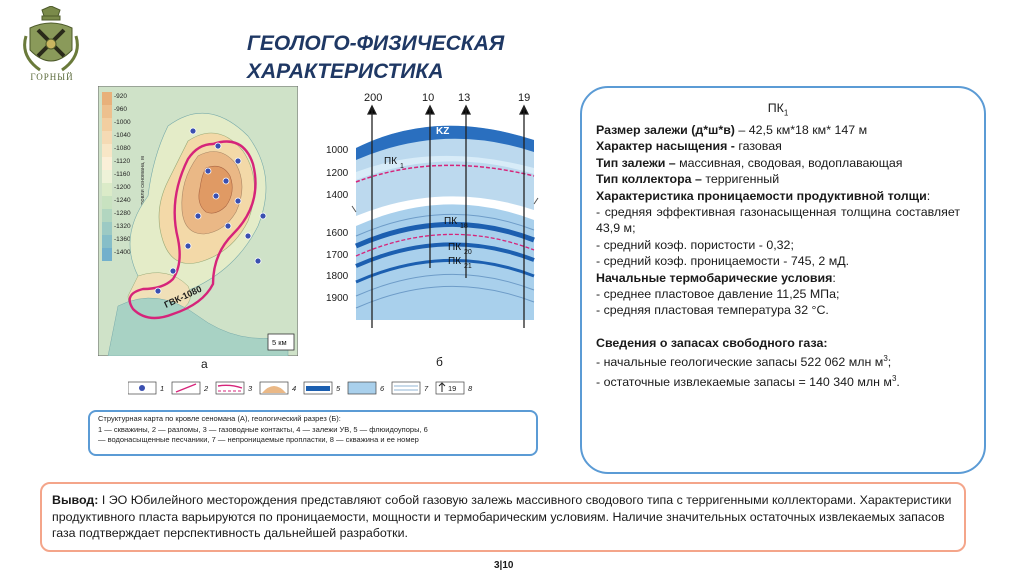  What do you see at coordinates (337, 150) in the screenshot?
I see `depth-label: 1000` at bounding box center [337, 150].